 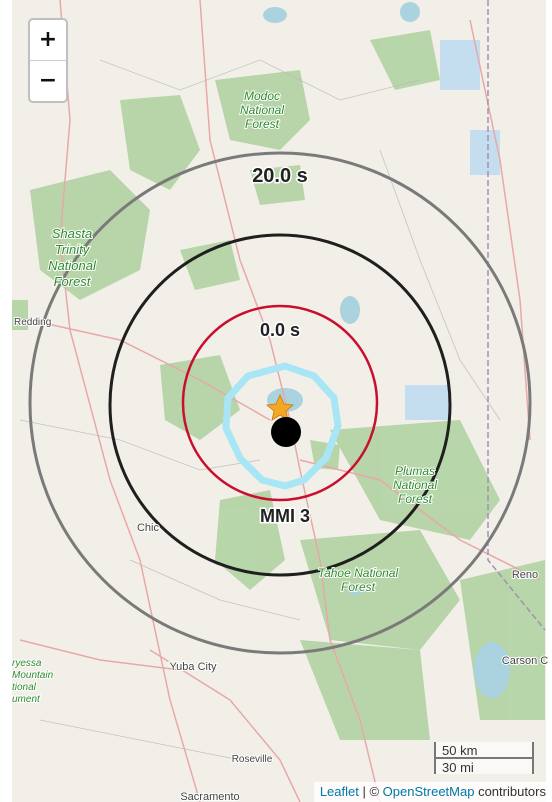 I want to click on place-label-line: Sacramento, so click(x=209, y=796).